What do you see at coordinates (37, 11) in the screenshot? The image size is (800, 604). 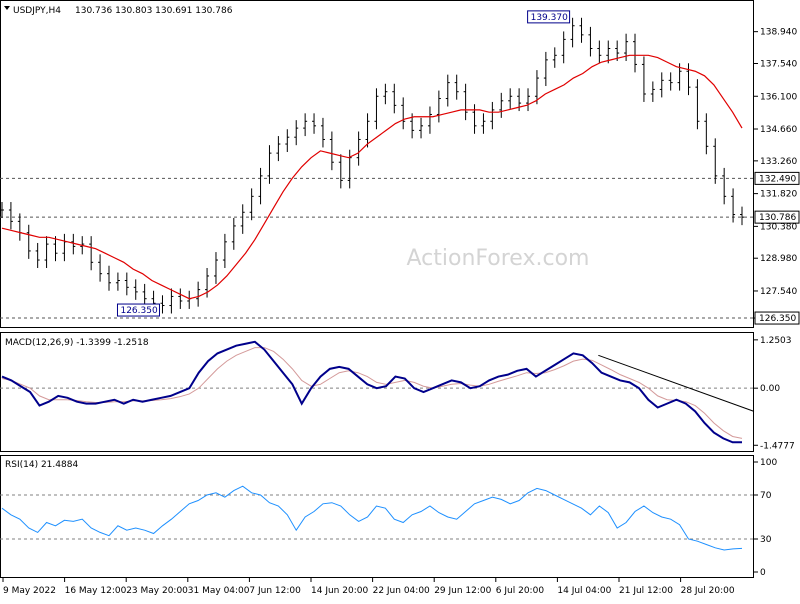 I see `symbol-label: USDJPY,H4` at bounding box center [37, 11].